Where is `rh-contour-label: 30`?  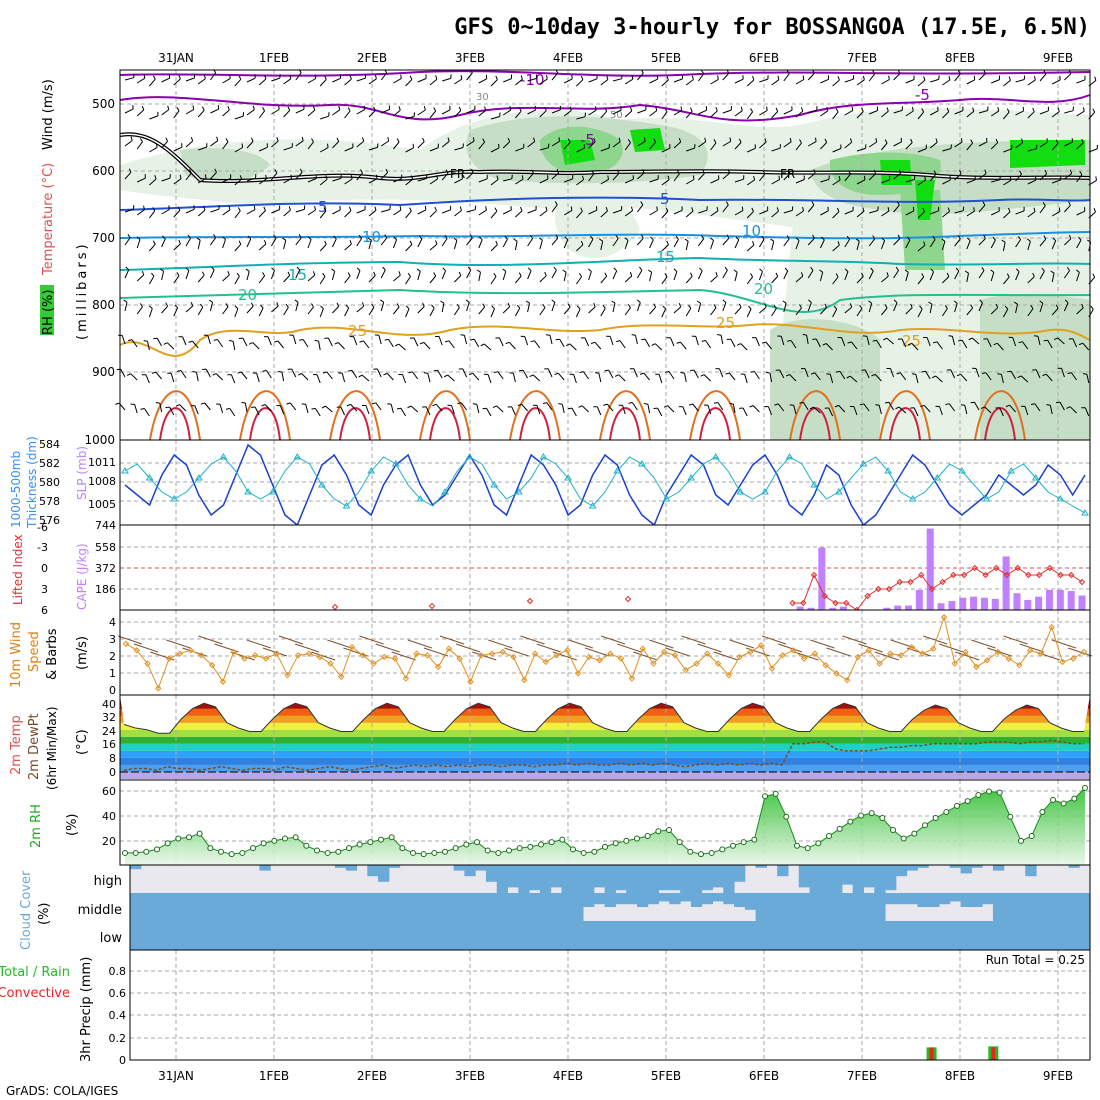 rh-contour-label: 30 is located at coordinates (482, 97).